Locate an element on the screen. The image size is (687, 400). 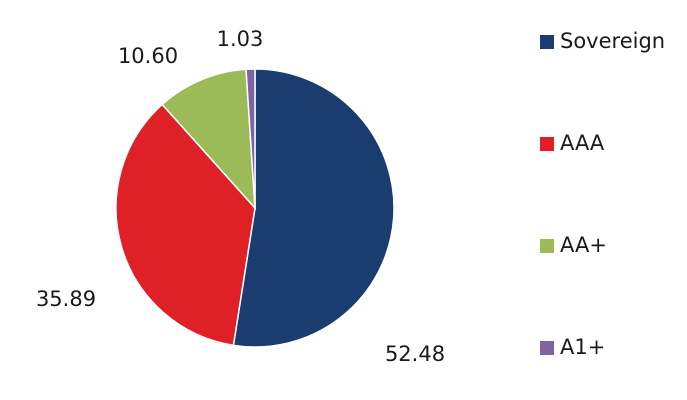
legend-label: AAA is located at coordinates (582, 143).